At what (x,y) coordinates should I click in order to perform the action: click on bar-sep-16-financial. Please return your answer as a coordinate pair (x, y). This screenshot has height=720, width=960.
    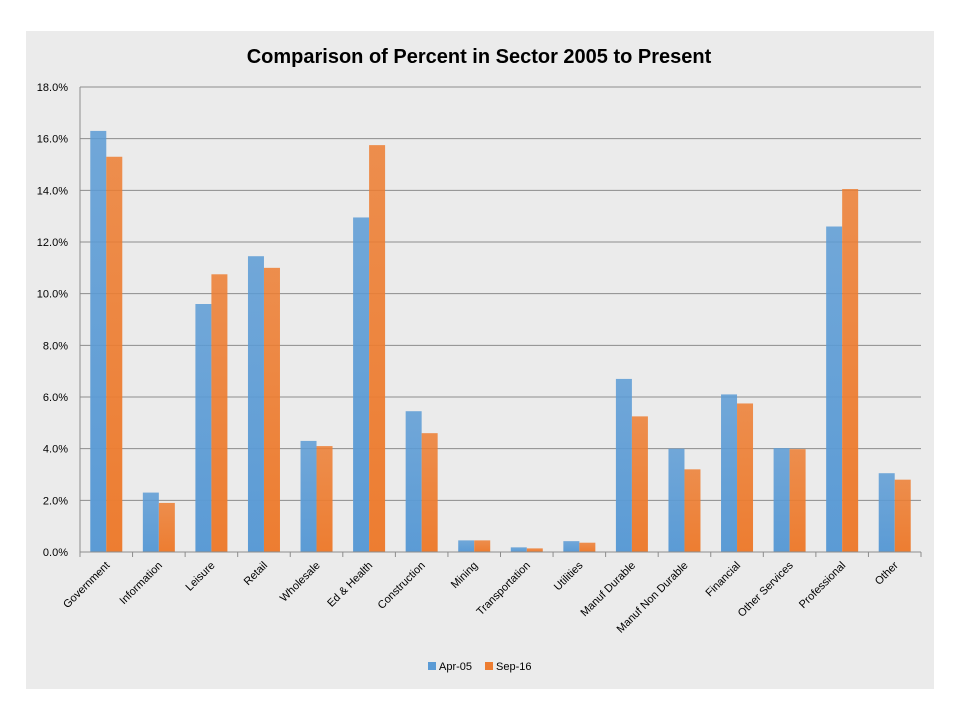
    Looking at the image, I should click on (745, 477).